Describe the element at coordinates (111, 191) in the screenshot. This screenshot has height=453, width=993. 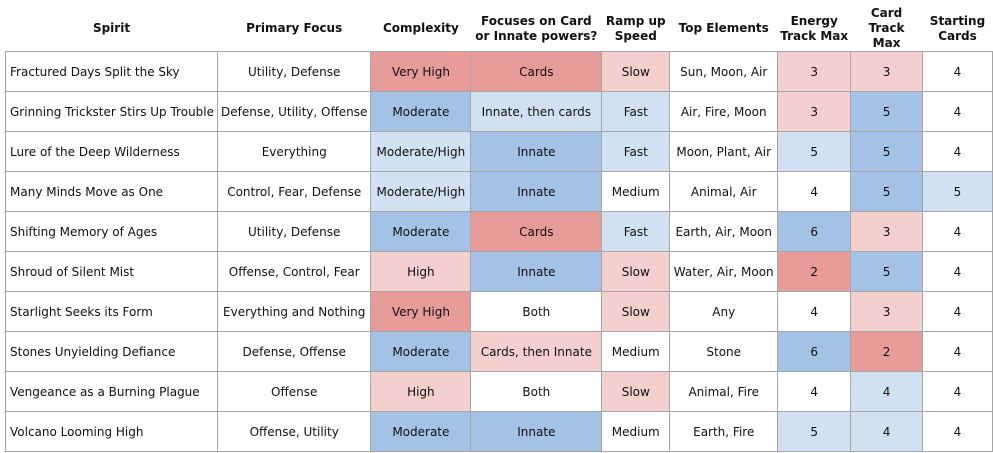
I see `cell-spirit: Many Minds Move as One` at that location.